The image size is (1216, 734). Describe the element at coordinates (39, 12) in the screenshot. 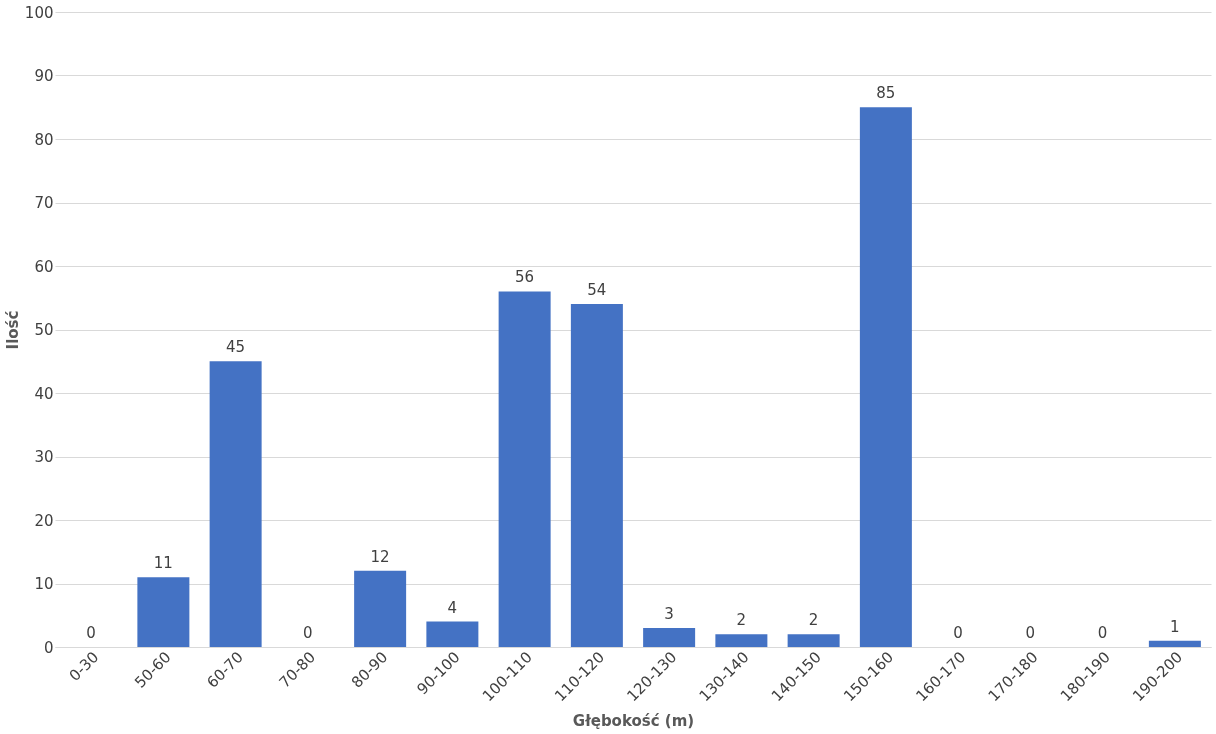

I see `y-tick-label: 100` at that location.